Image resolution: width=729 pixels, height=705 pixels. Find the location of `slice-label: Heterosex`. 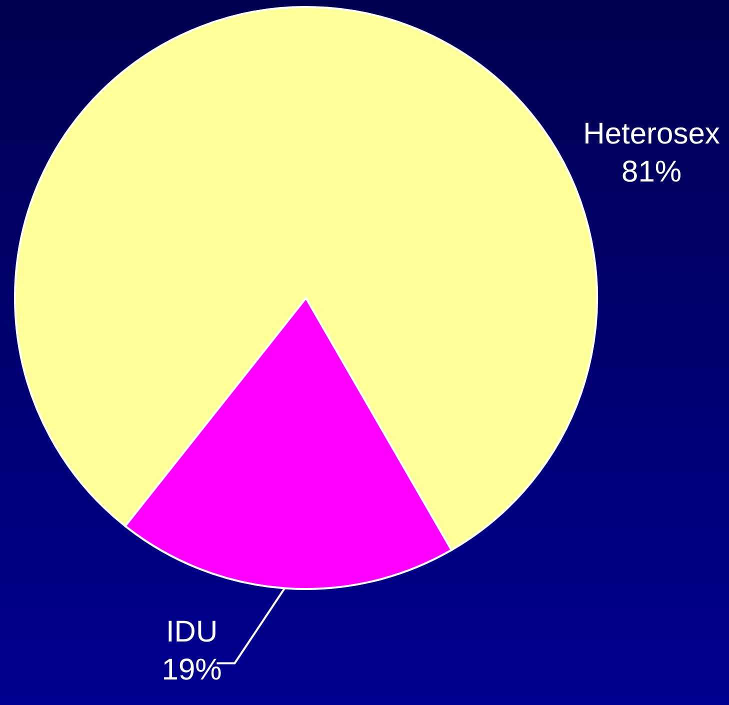

slice-label: Heterosex is located at coordinates (651, 133).